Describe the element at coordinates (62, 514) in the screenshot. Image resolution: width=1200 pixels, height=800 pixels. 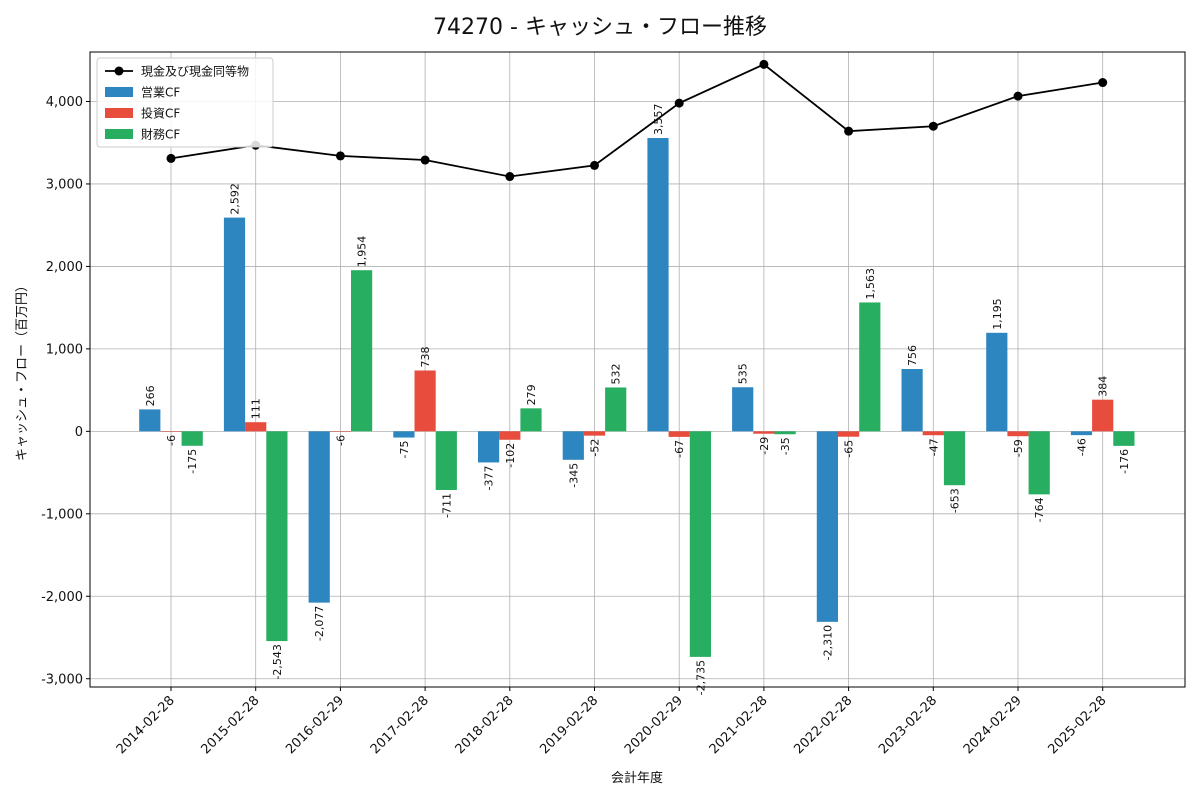
I see `y-tick-label: -1,000` at that location.